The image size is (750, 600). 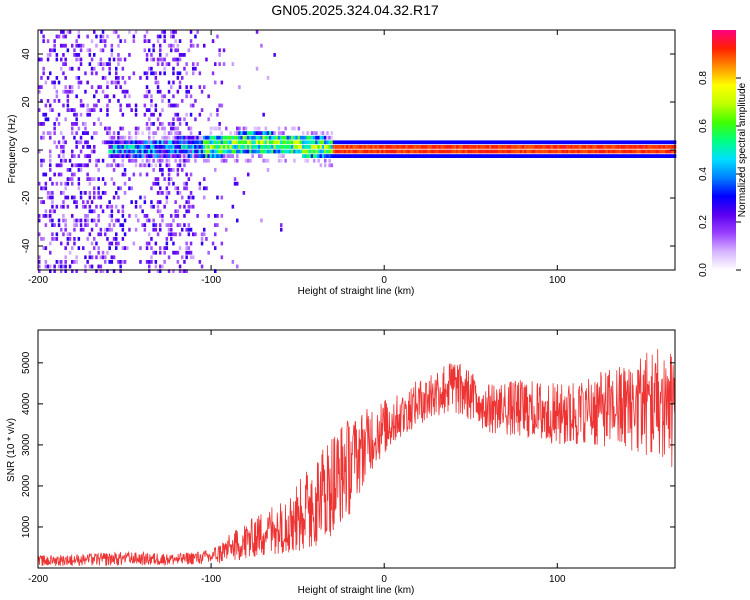 I want to click on x-tick-label: 0, so click(x=384, y=280).